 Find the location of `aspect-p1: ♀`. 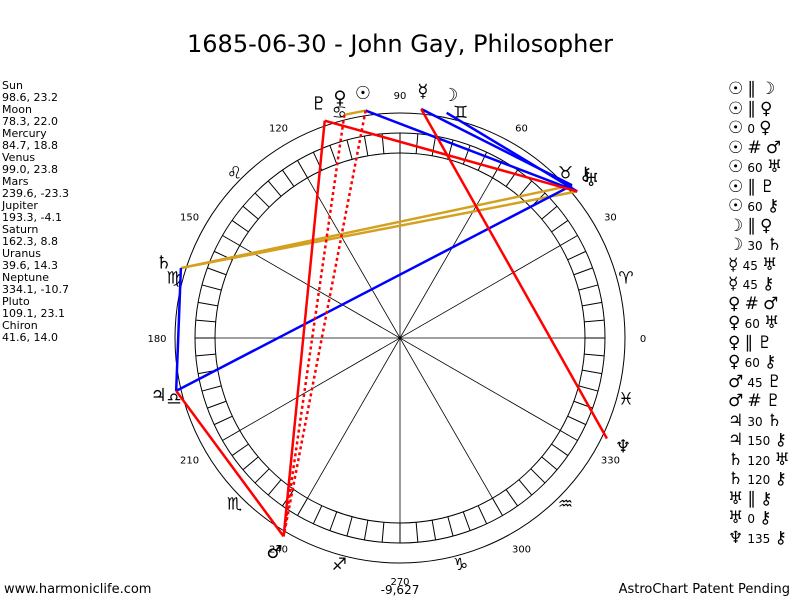

aspect-p1: ♀ is located at coordinates (734, 303).